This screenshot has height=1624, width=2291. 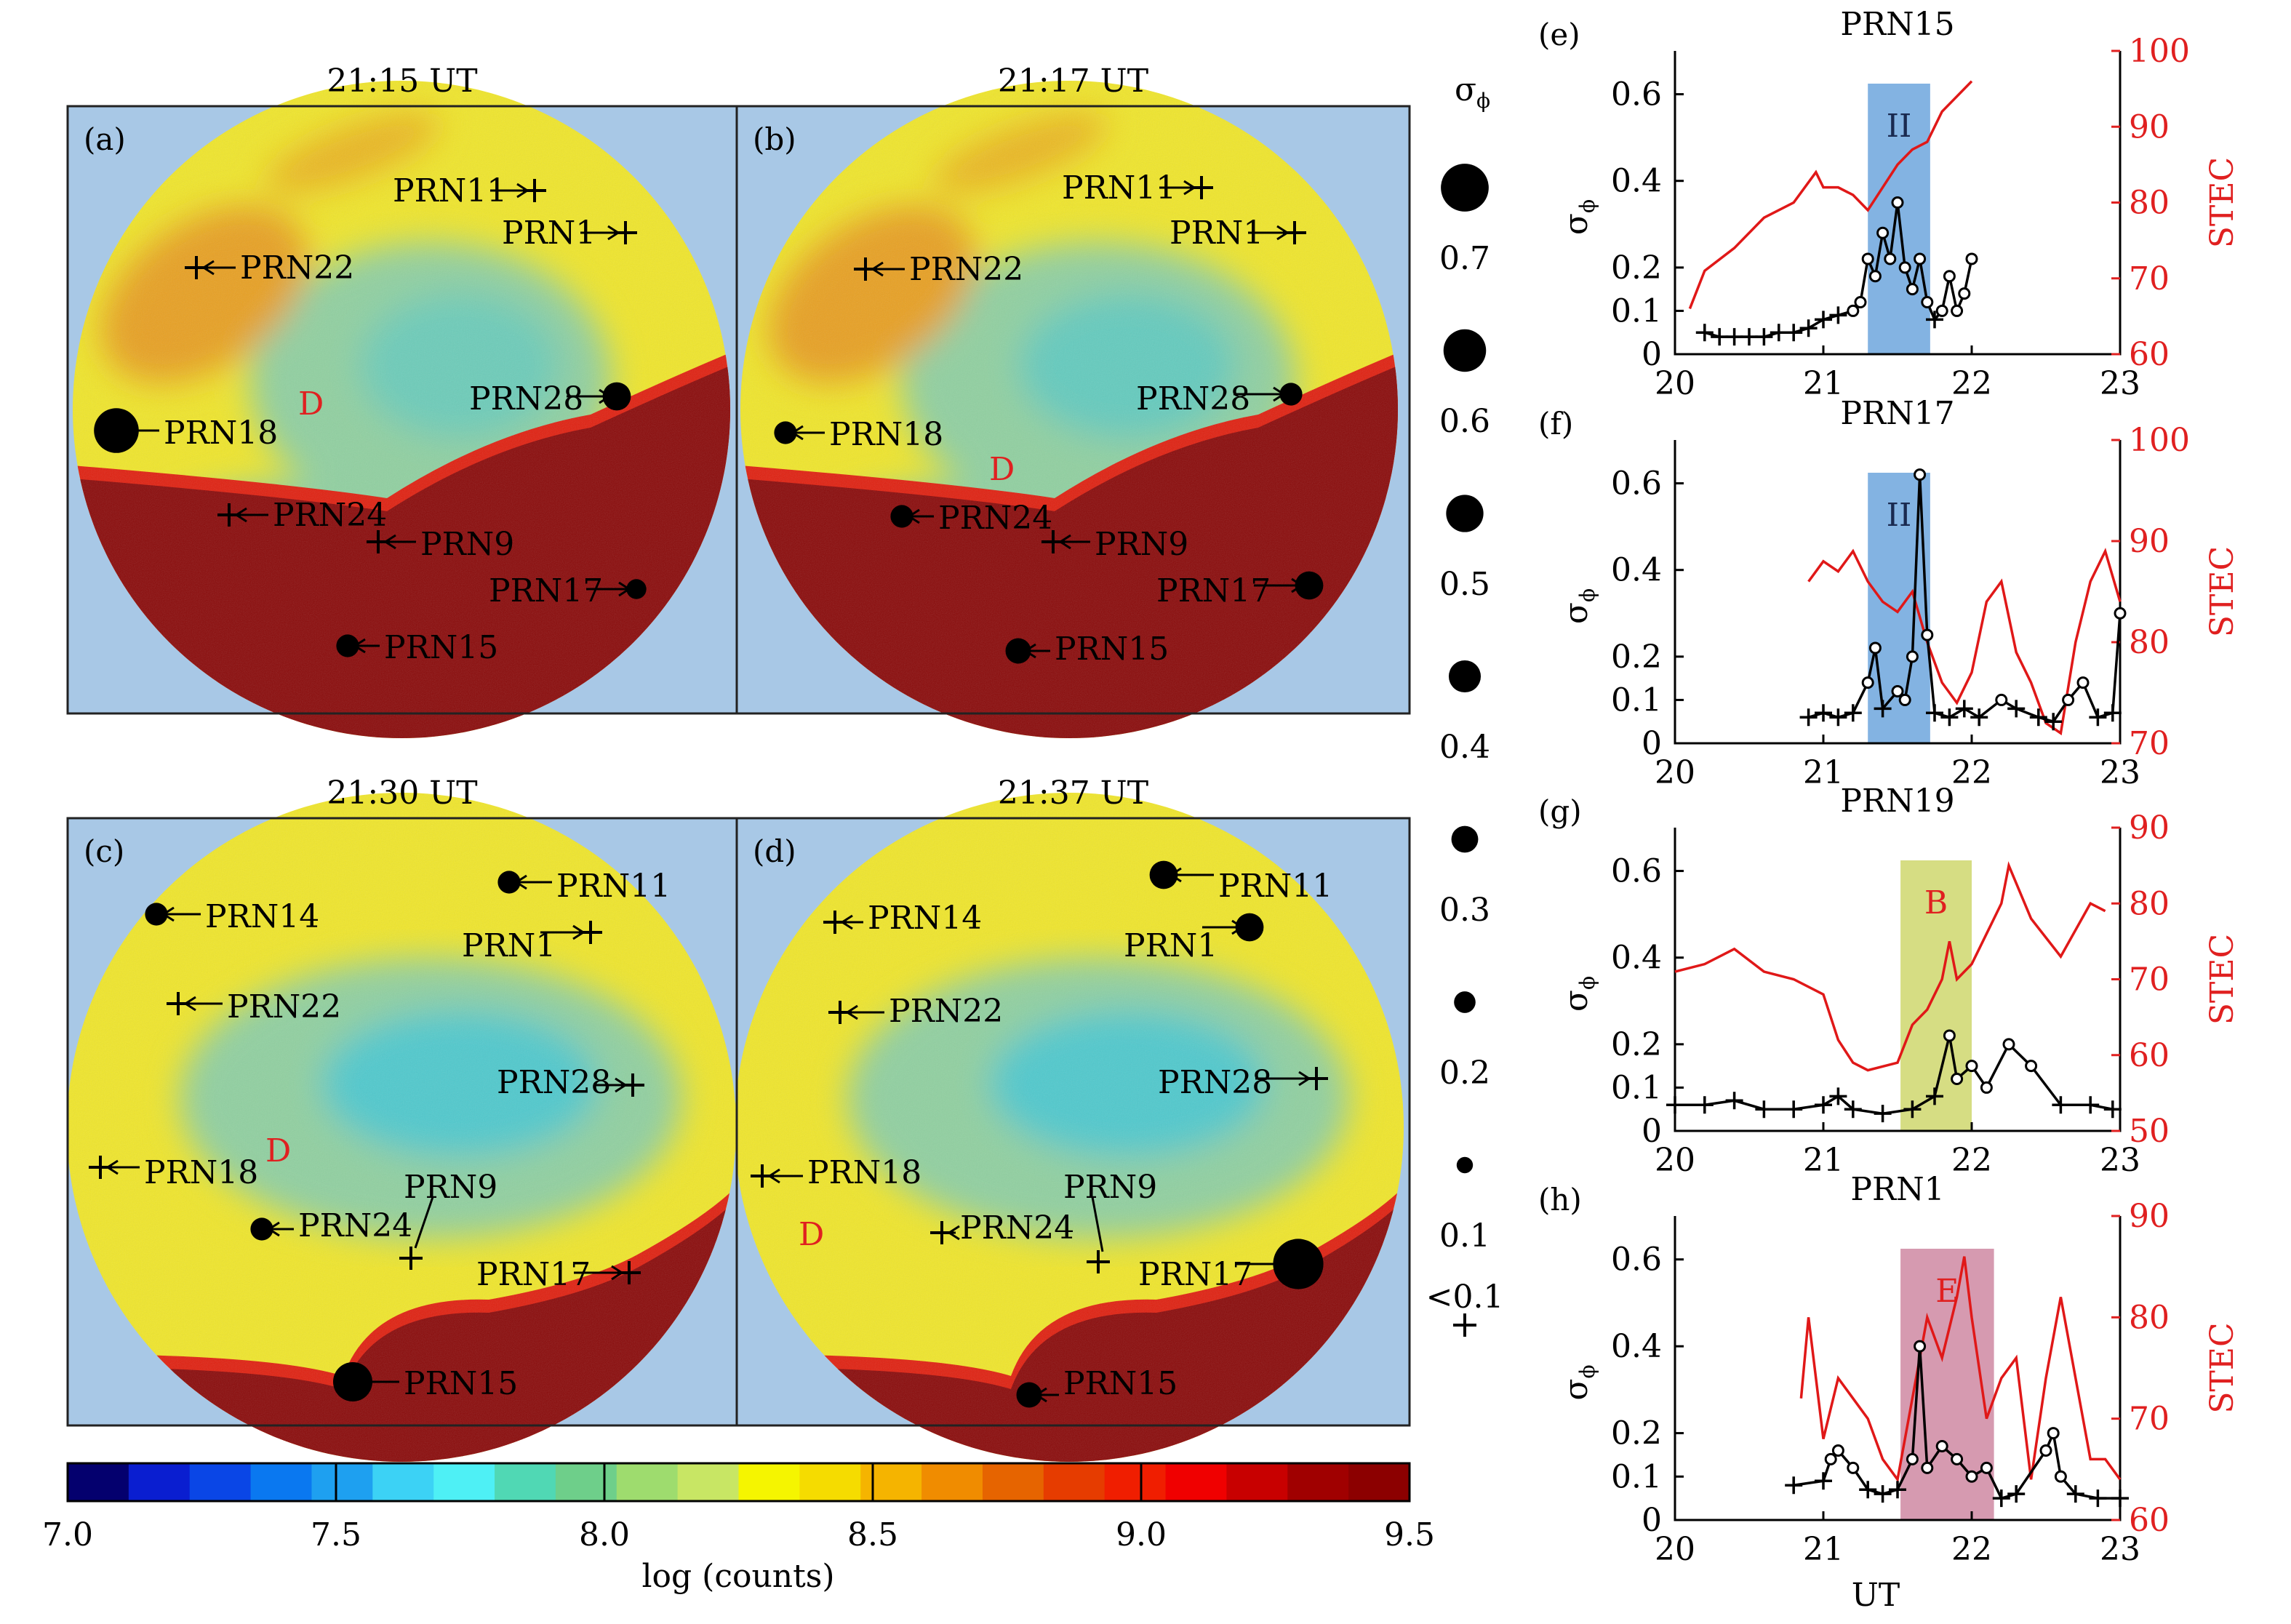 What do you see at coordinates (1587, 1371) in the screenshot?
I see `y-axis-label-sub: ϕ` at bounding box center [1587, 1371].